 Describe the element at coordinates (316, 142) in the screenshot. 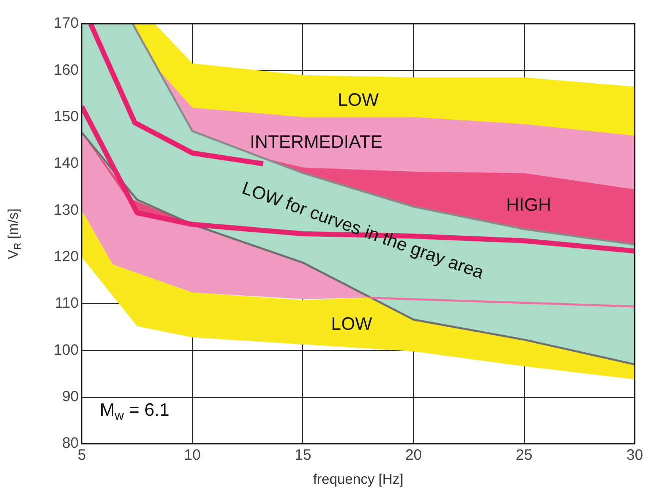

I see `annotation: INTERMEDIATE` at that location.